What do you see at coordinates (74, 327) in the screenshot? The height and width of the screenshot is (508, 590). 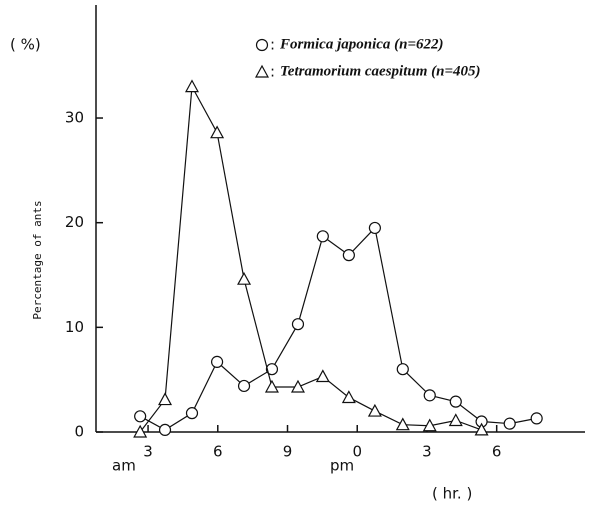 I see `y-tick-label: 10` at bounding box center [74, 327].